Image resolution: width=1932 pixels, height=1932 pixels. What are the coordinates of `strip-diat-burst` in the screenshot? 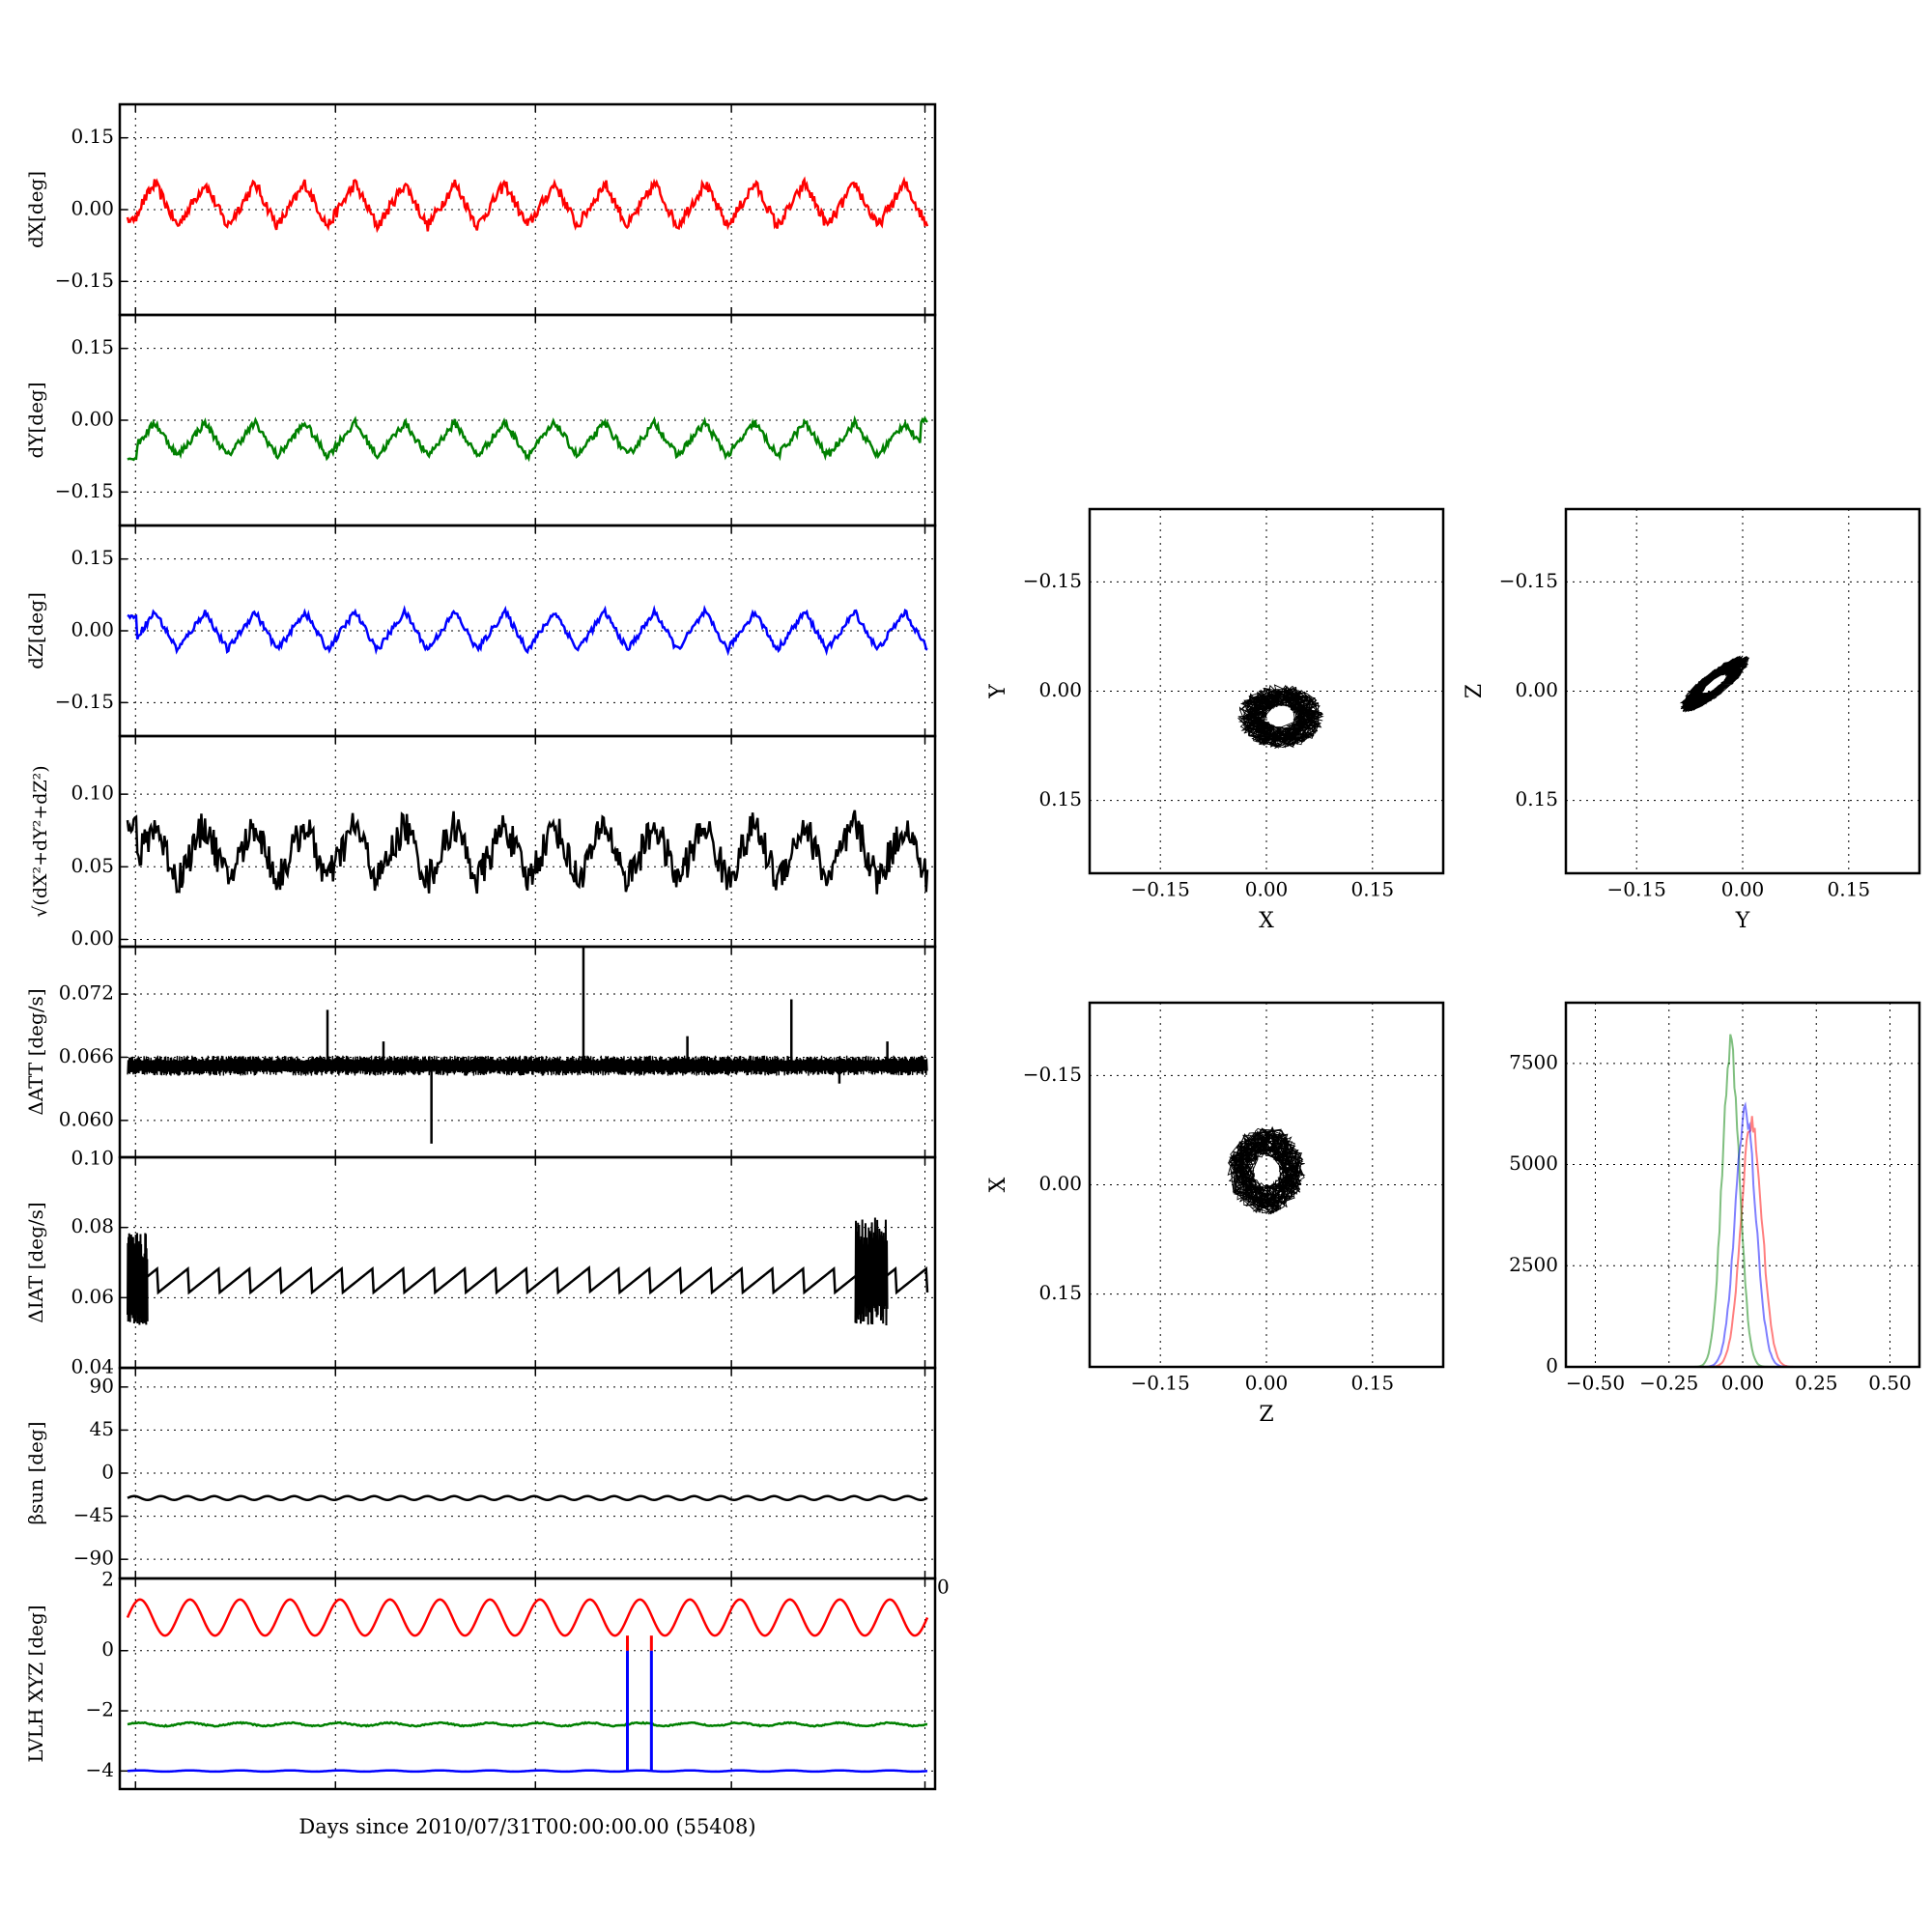 It's located at (138, 1279).